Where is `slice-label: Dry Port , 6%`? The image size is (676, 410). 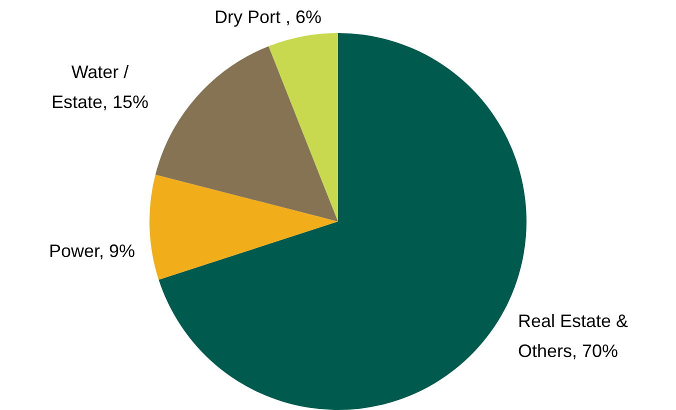
slice-label: Dry Port , 6% is located at coordinates (268, 16).